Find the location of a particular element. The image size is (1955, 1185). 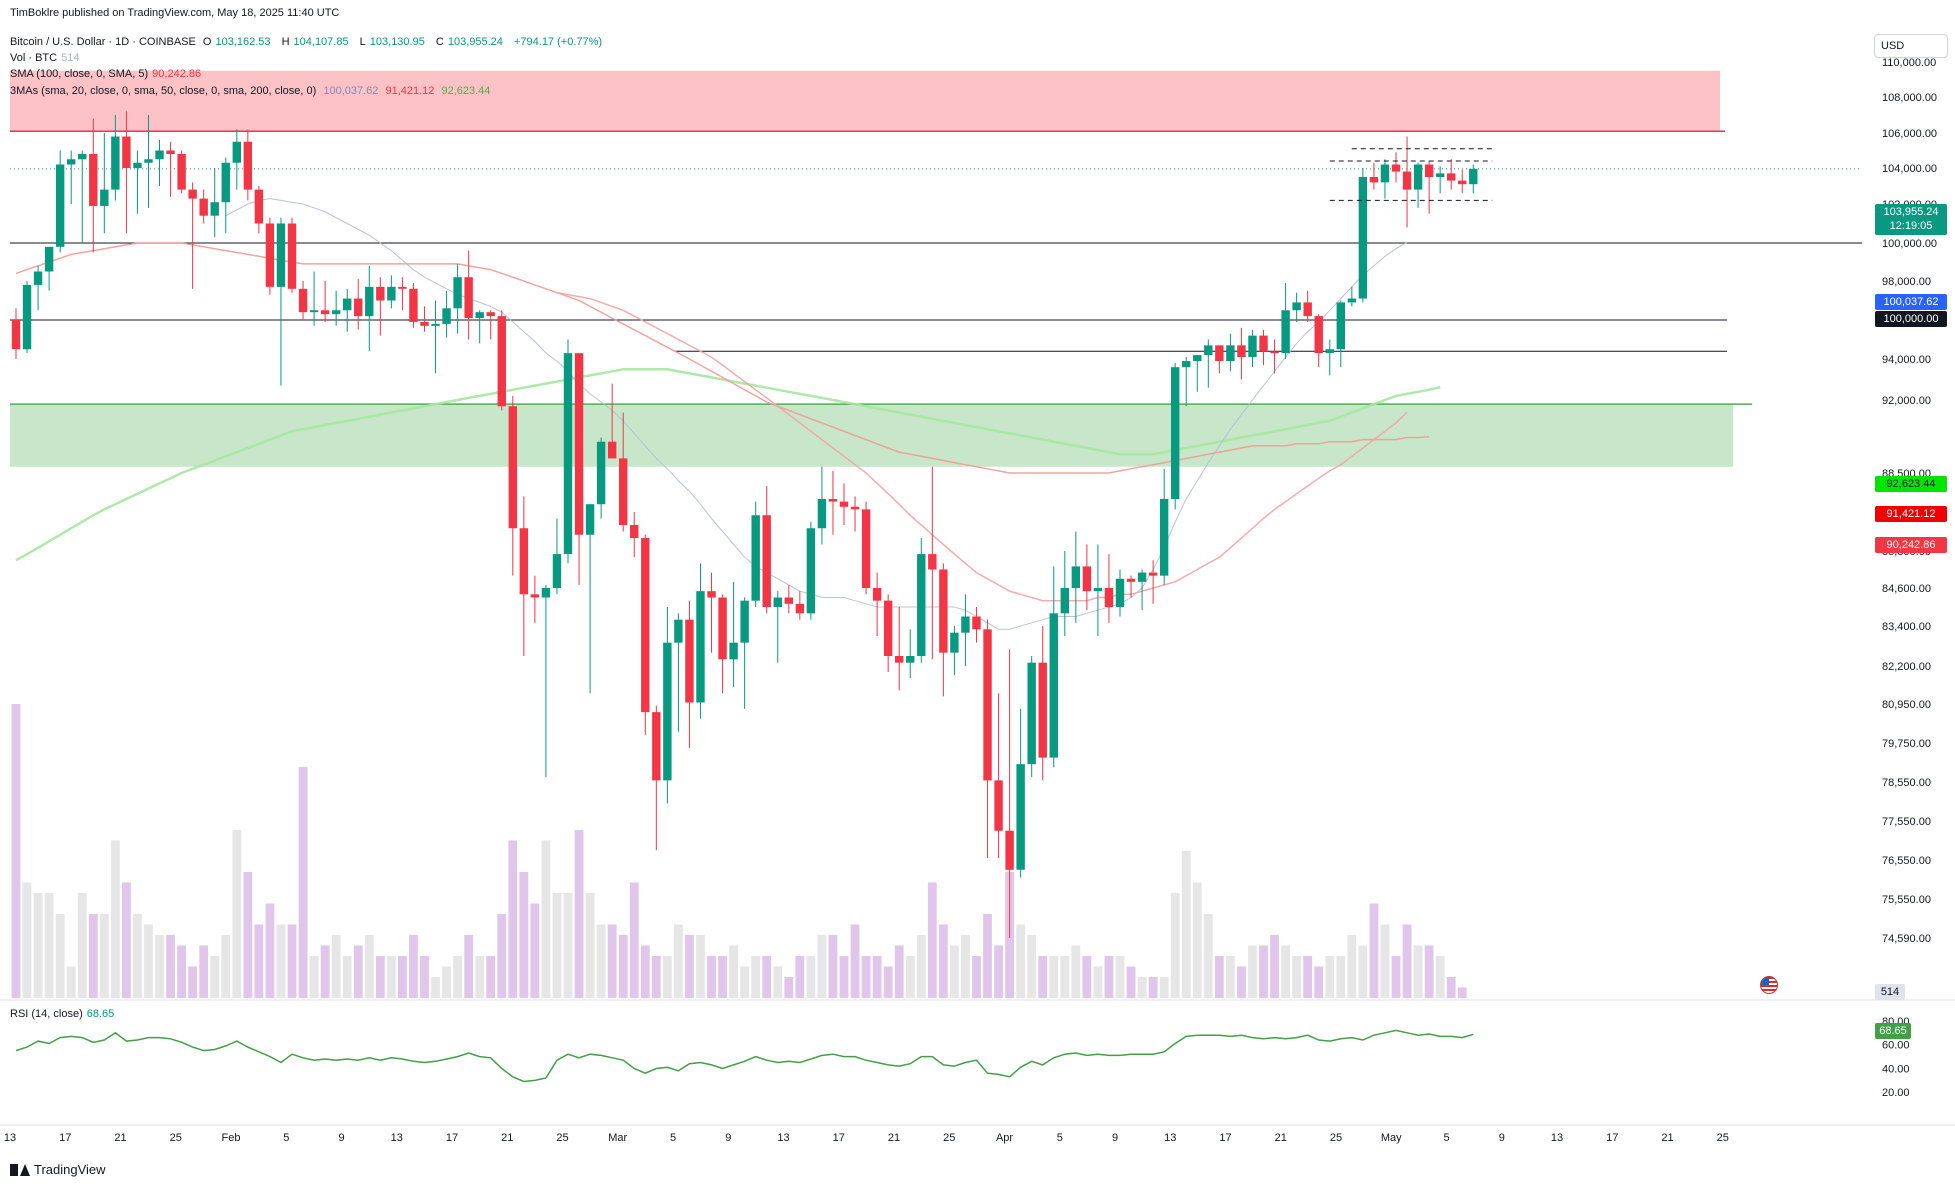

sma200-tag: 92,623.44 is located at coordinates (1911, 484).